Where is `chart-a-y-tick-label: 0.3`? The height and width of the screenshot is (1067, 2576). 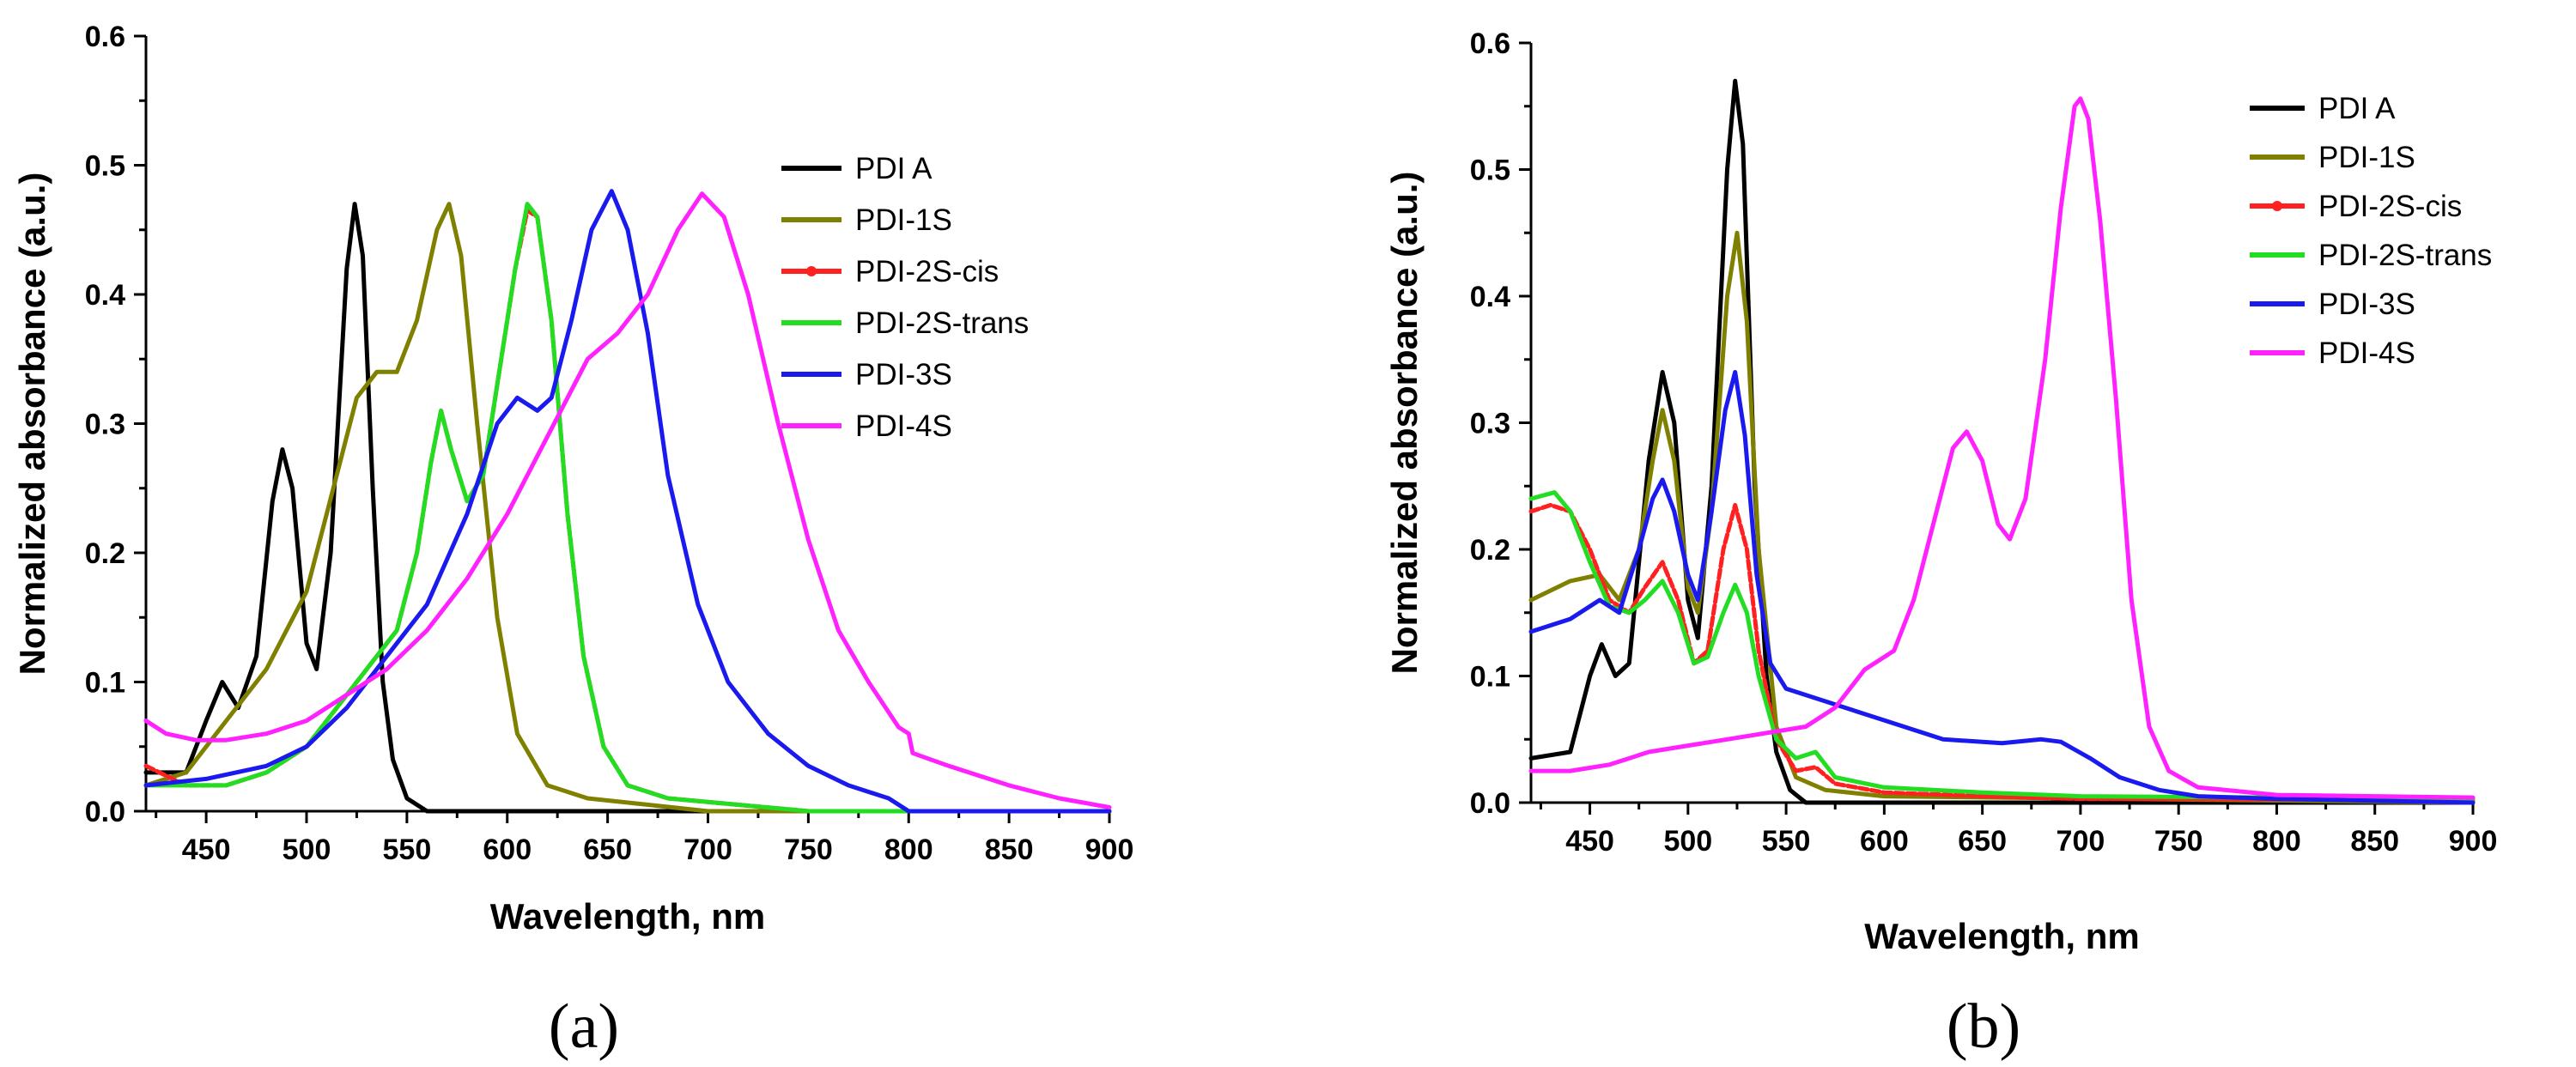
chart-a-y-tick-label: 0.3 is located at coordinates (105, 425).